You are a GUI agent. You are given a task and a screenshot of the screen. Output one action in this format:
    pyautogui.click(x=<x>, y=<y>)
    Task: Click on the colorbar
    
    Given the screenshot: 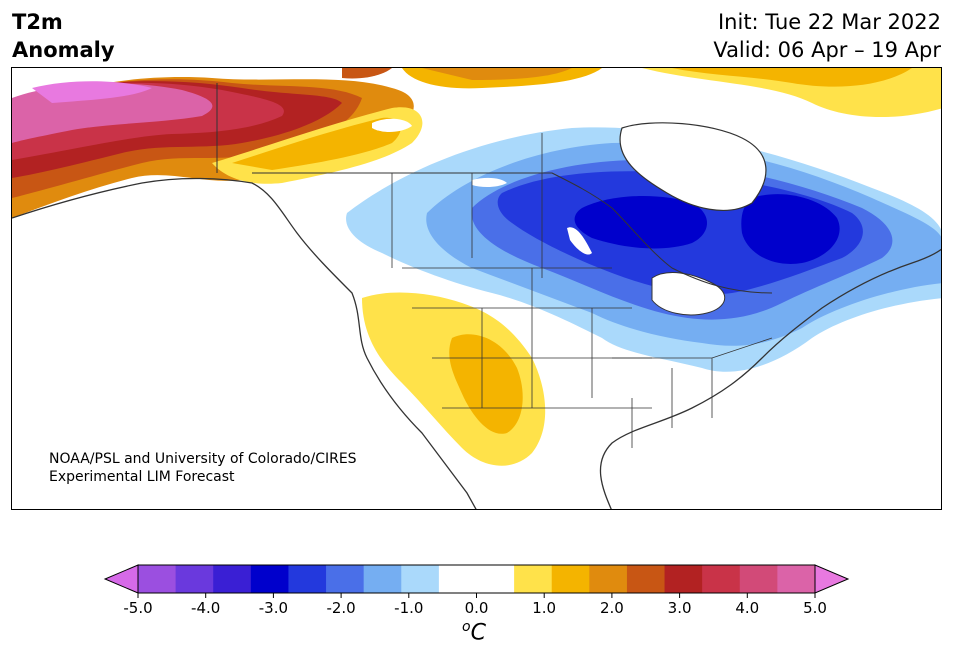 What is the action you would take?
    pyautogui.click(x=476, y=581)
    